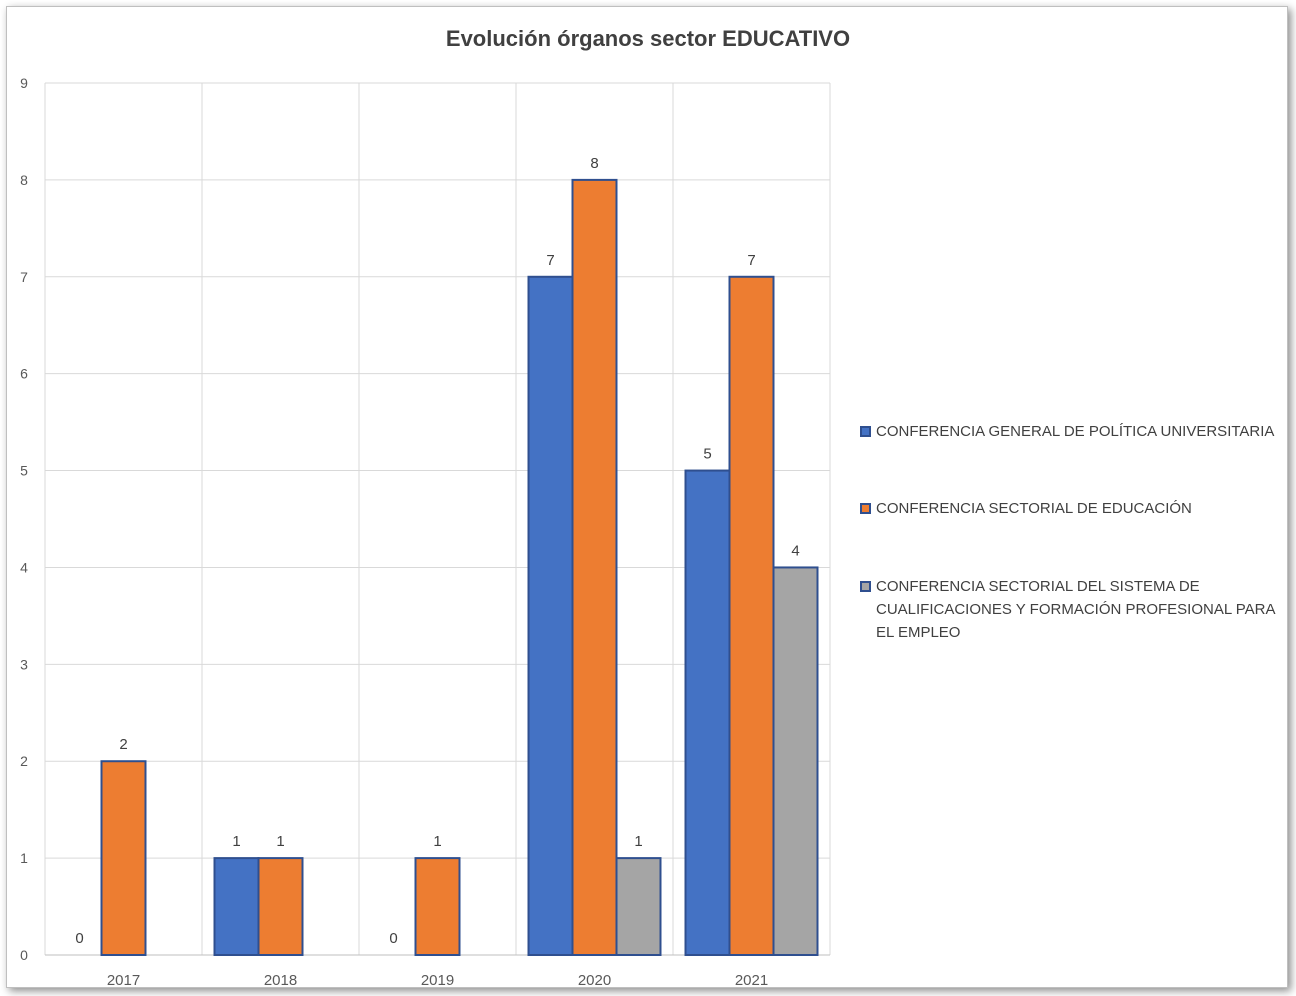 This screenshot has width=1296, height=996. Describe the element at coordinates (24, 83) in the screenshot. I see `y-tick-label: 9` at that location.